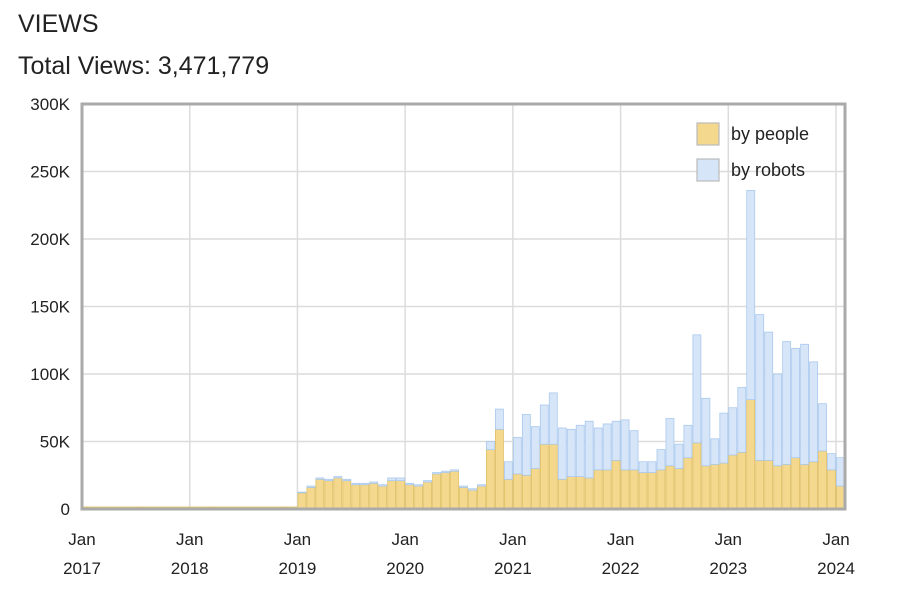 The height and width of the screenshot is (604, 898). I want to click on page-title: VIEWS, so click(58, 24).